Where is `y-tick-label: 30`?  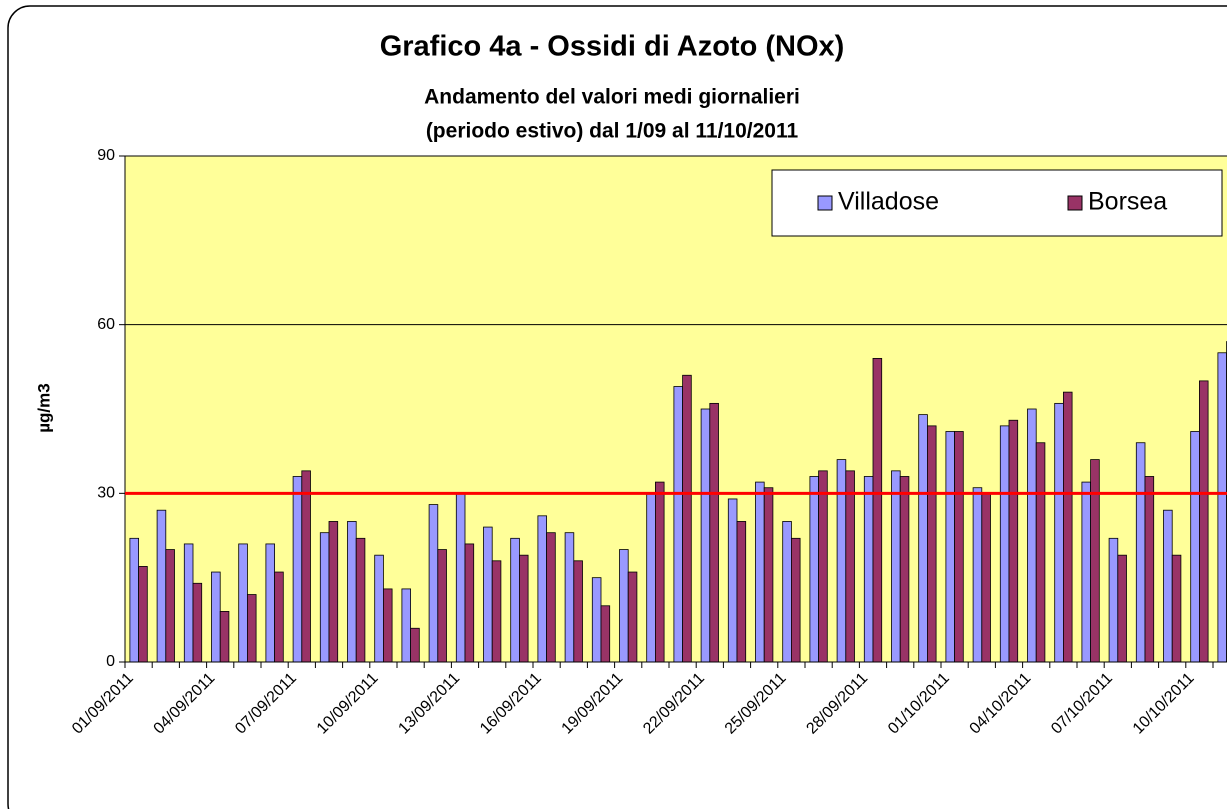 y-tick-label: 30 is located at coordinates (106, 493).